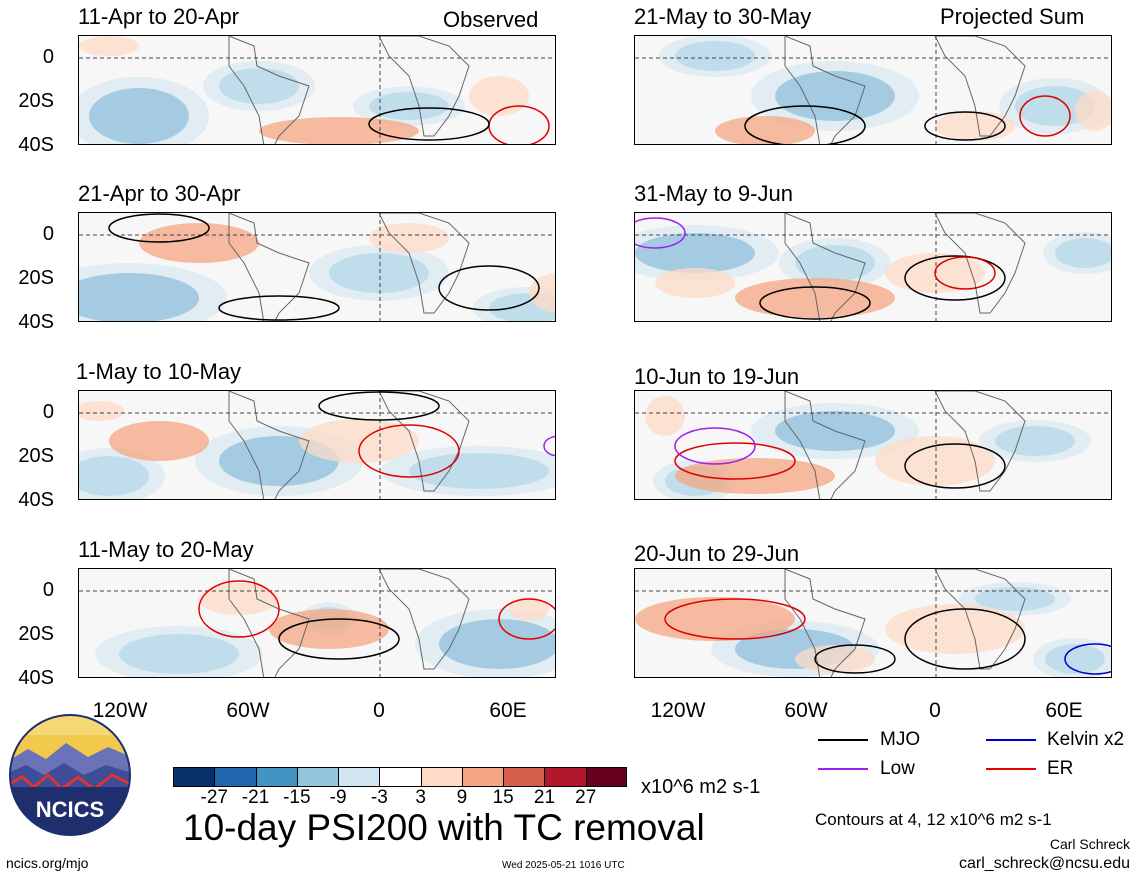 The width and height of the screenshot is (1135, 879). What do you see at coordinates (806, 710) in the screenshot?
I see `x-tick-right-60w: 60W` at bounding box center [806, 710].